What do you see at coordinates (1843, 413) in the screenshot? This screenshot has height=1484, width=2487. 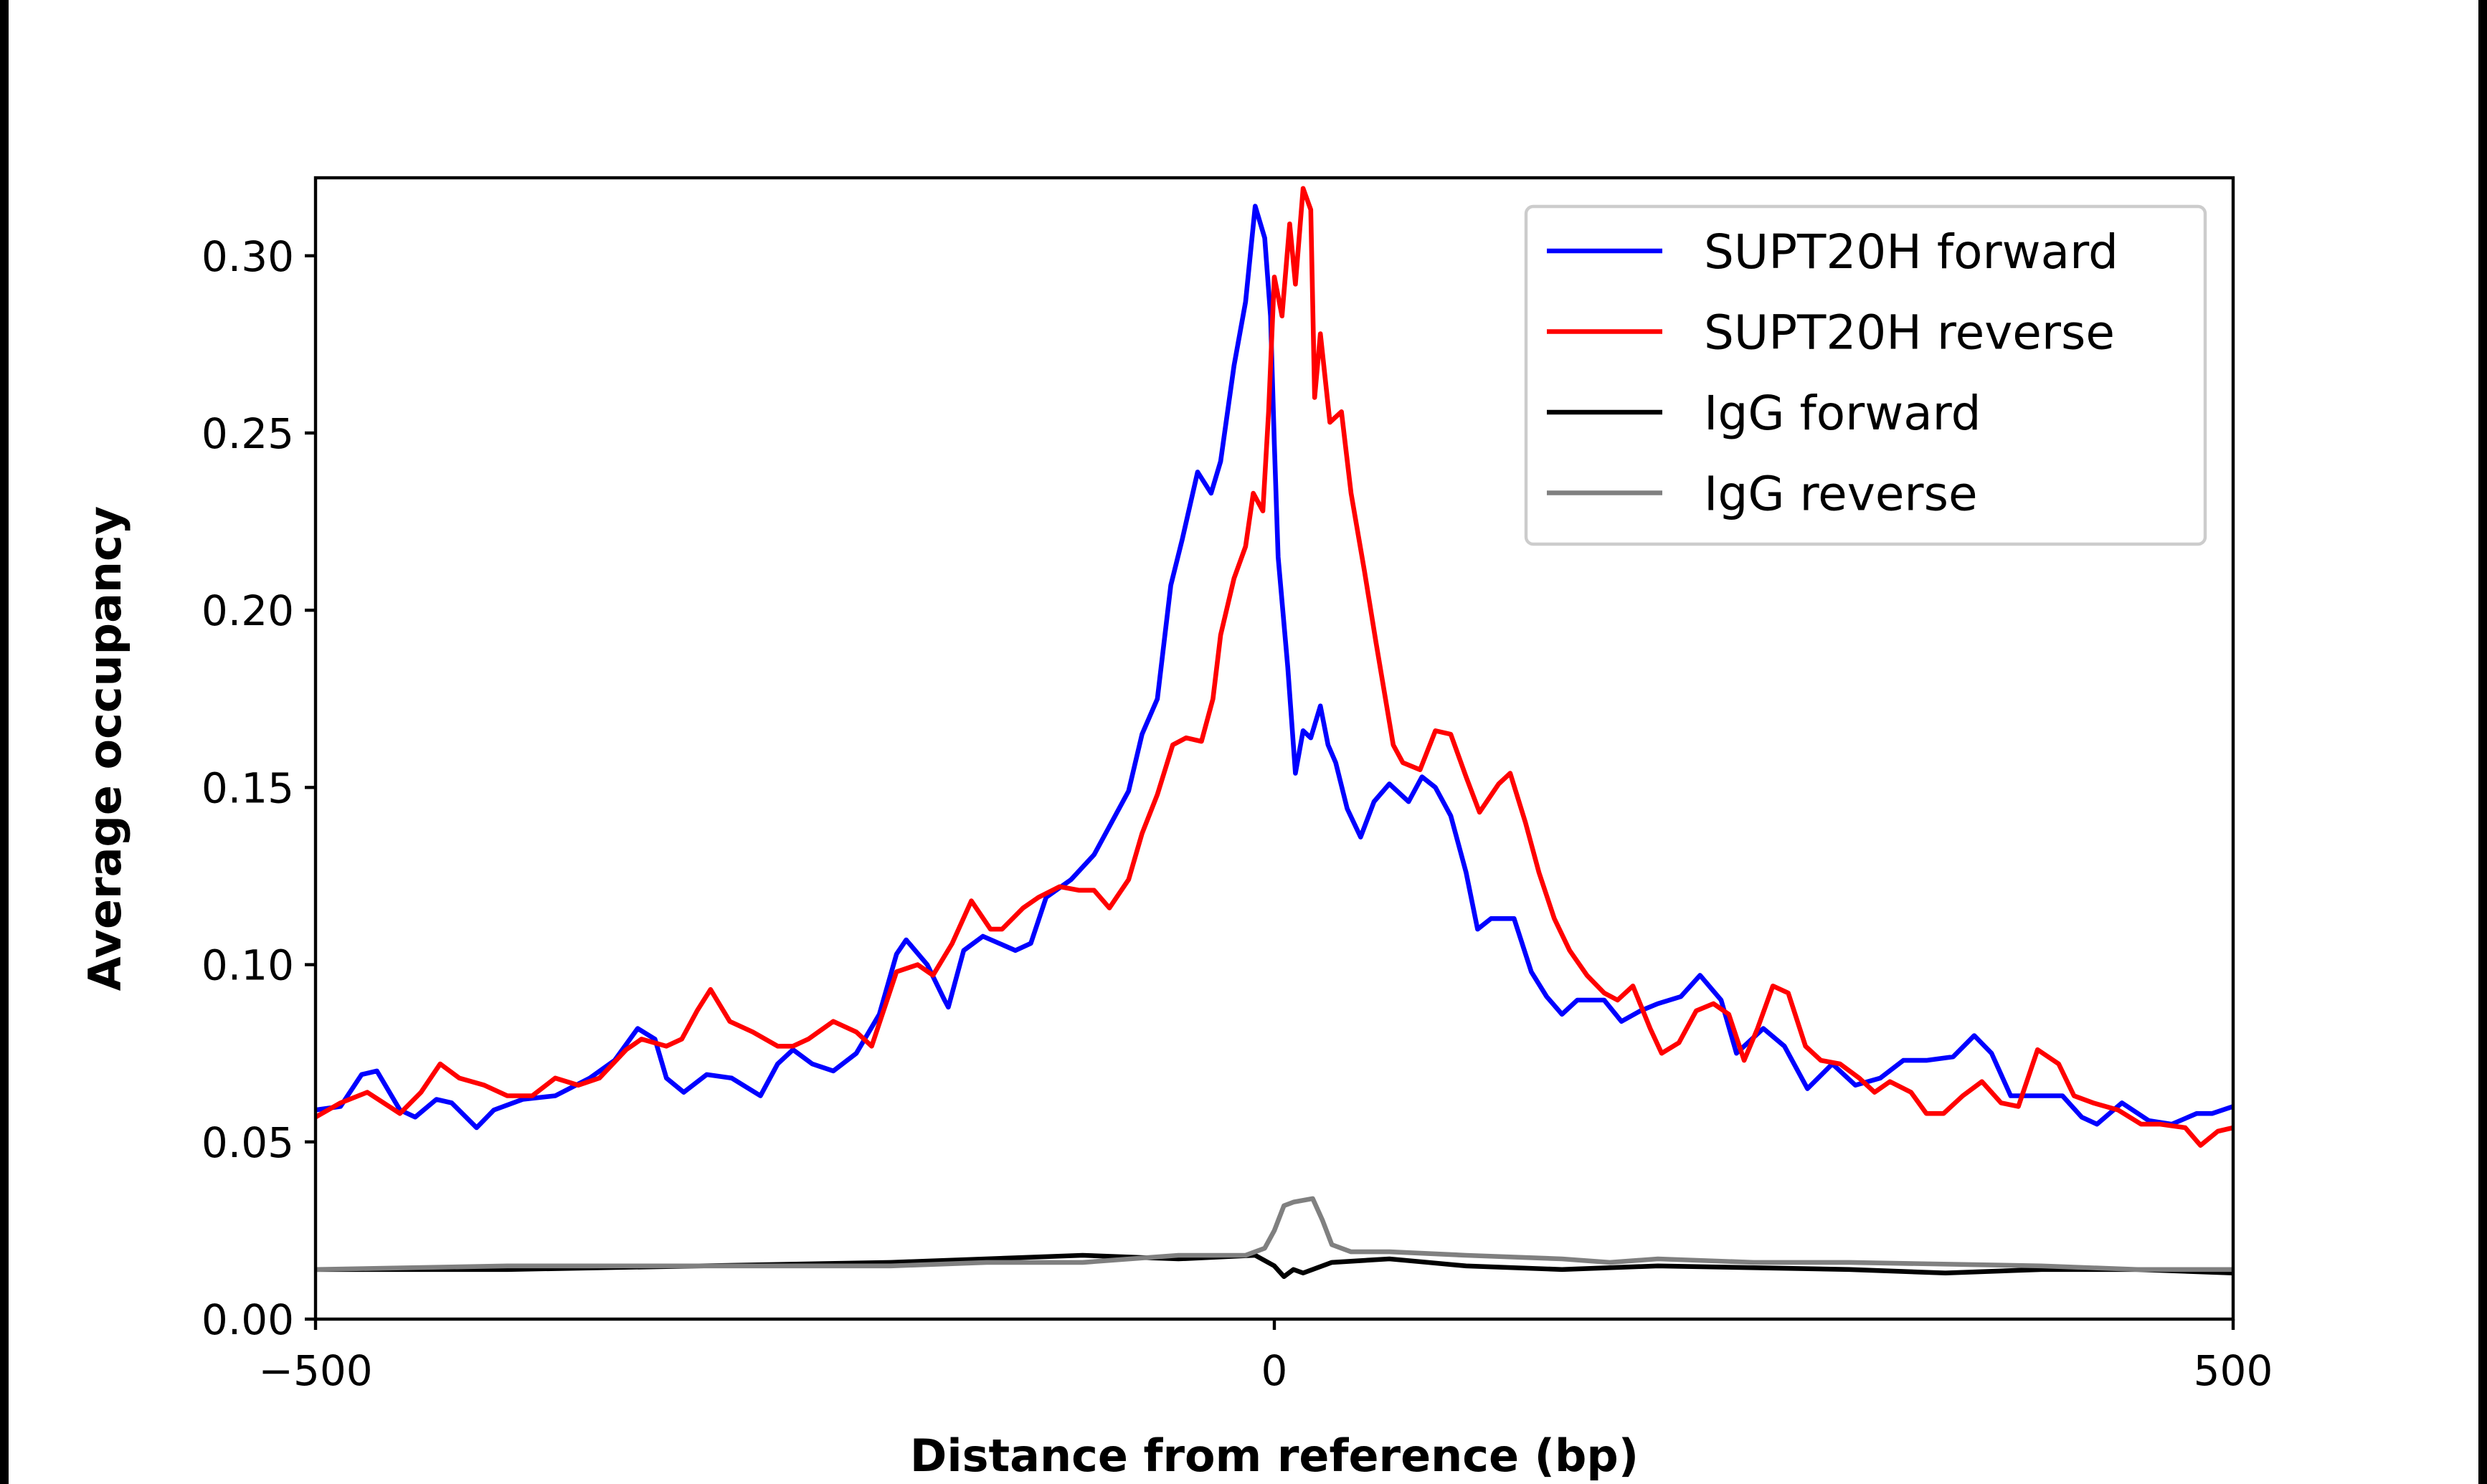 I see `legend-label: IgG forward` at bounding box center [1843, 413].